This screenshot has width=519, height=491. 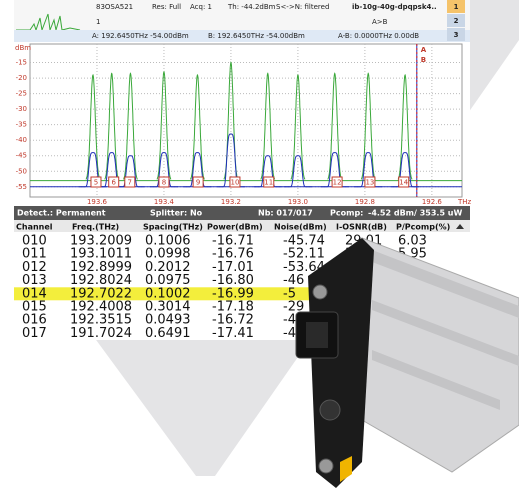 I want to click on y-tick-label: -15, so click(x=21, y=63).